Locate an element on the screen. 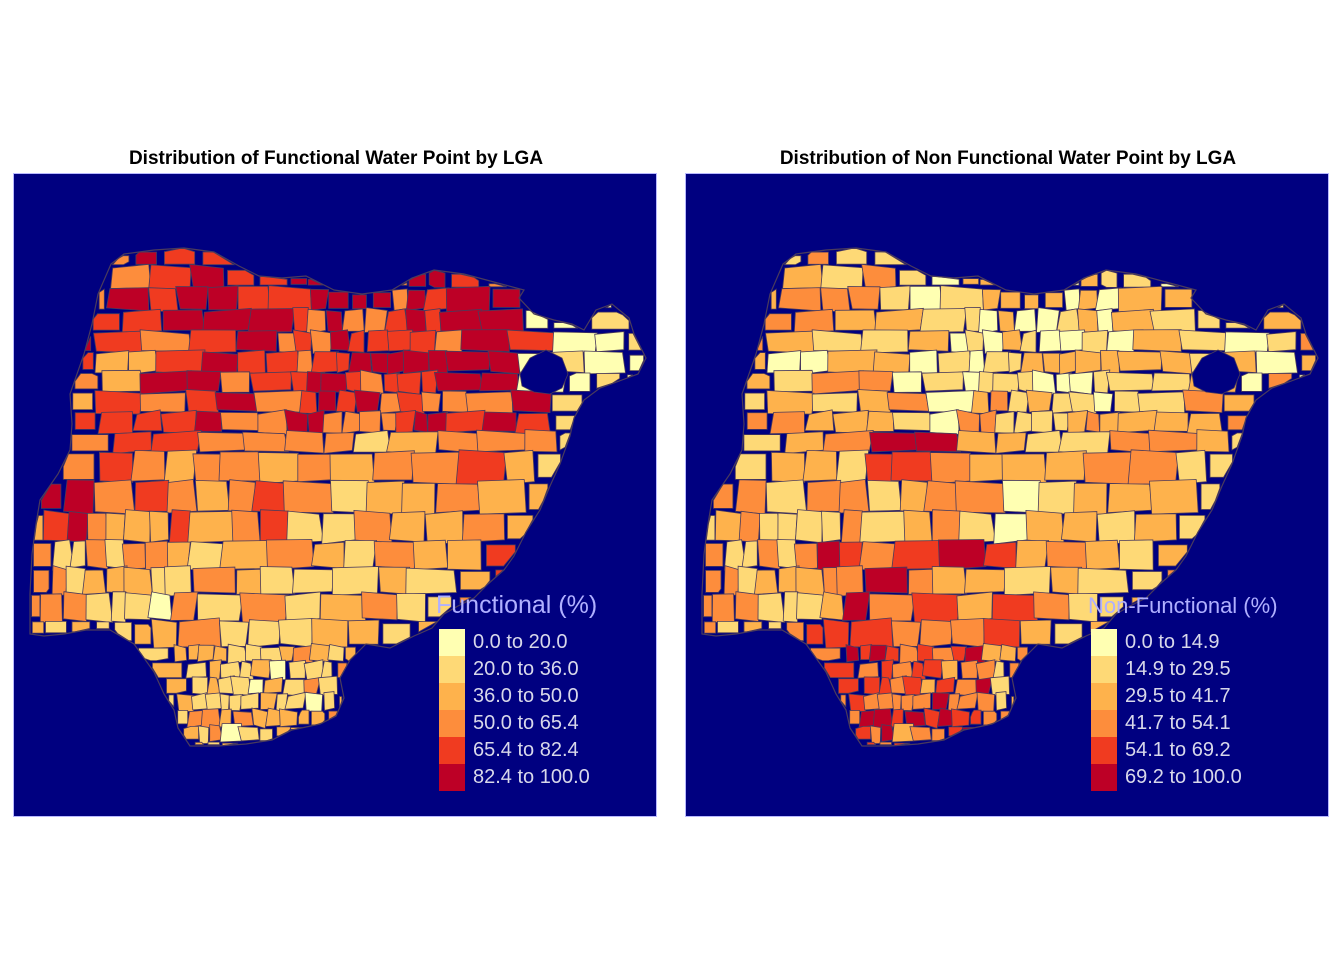  legend-item: 41.7 to 54.1 is located at coordinates (1161, 723).